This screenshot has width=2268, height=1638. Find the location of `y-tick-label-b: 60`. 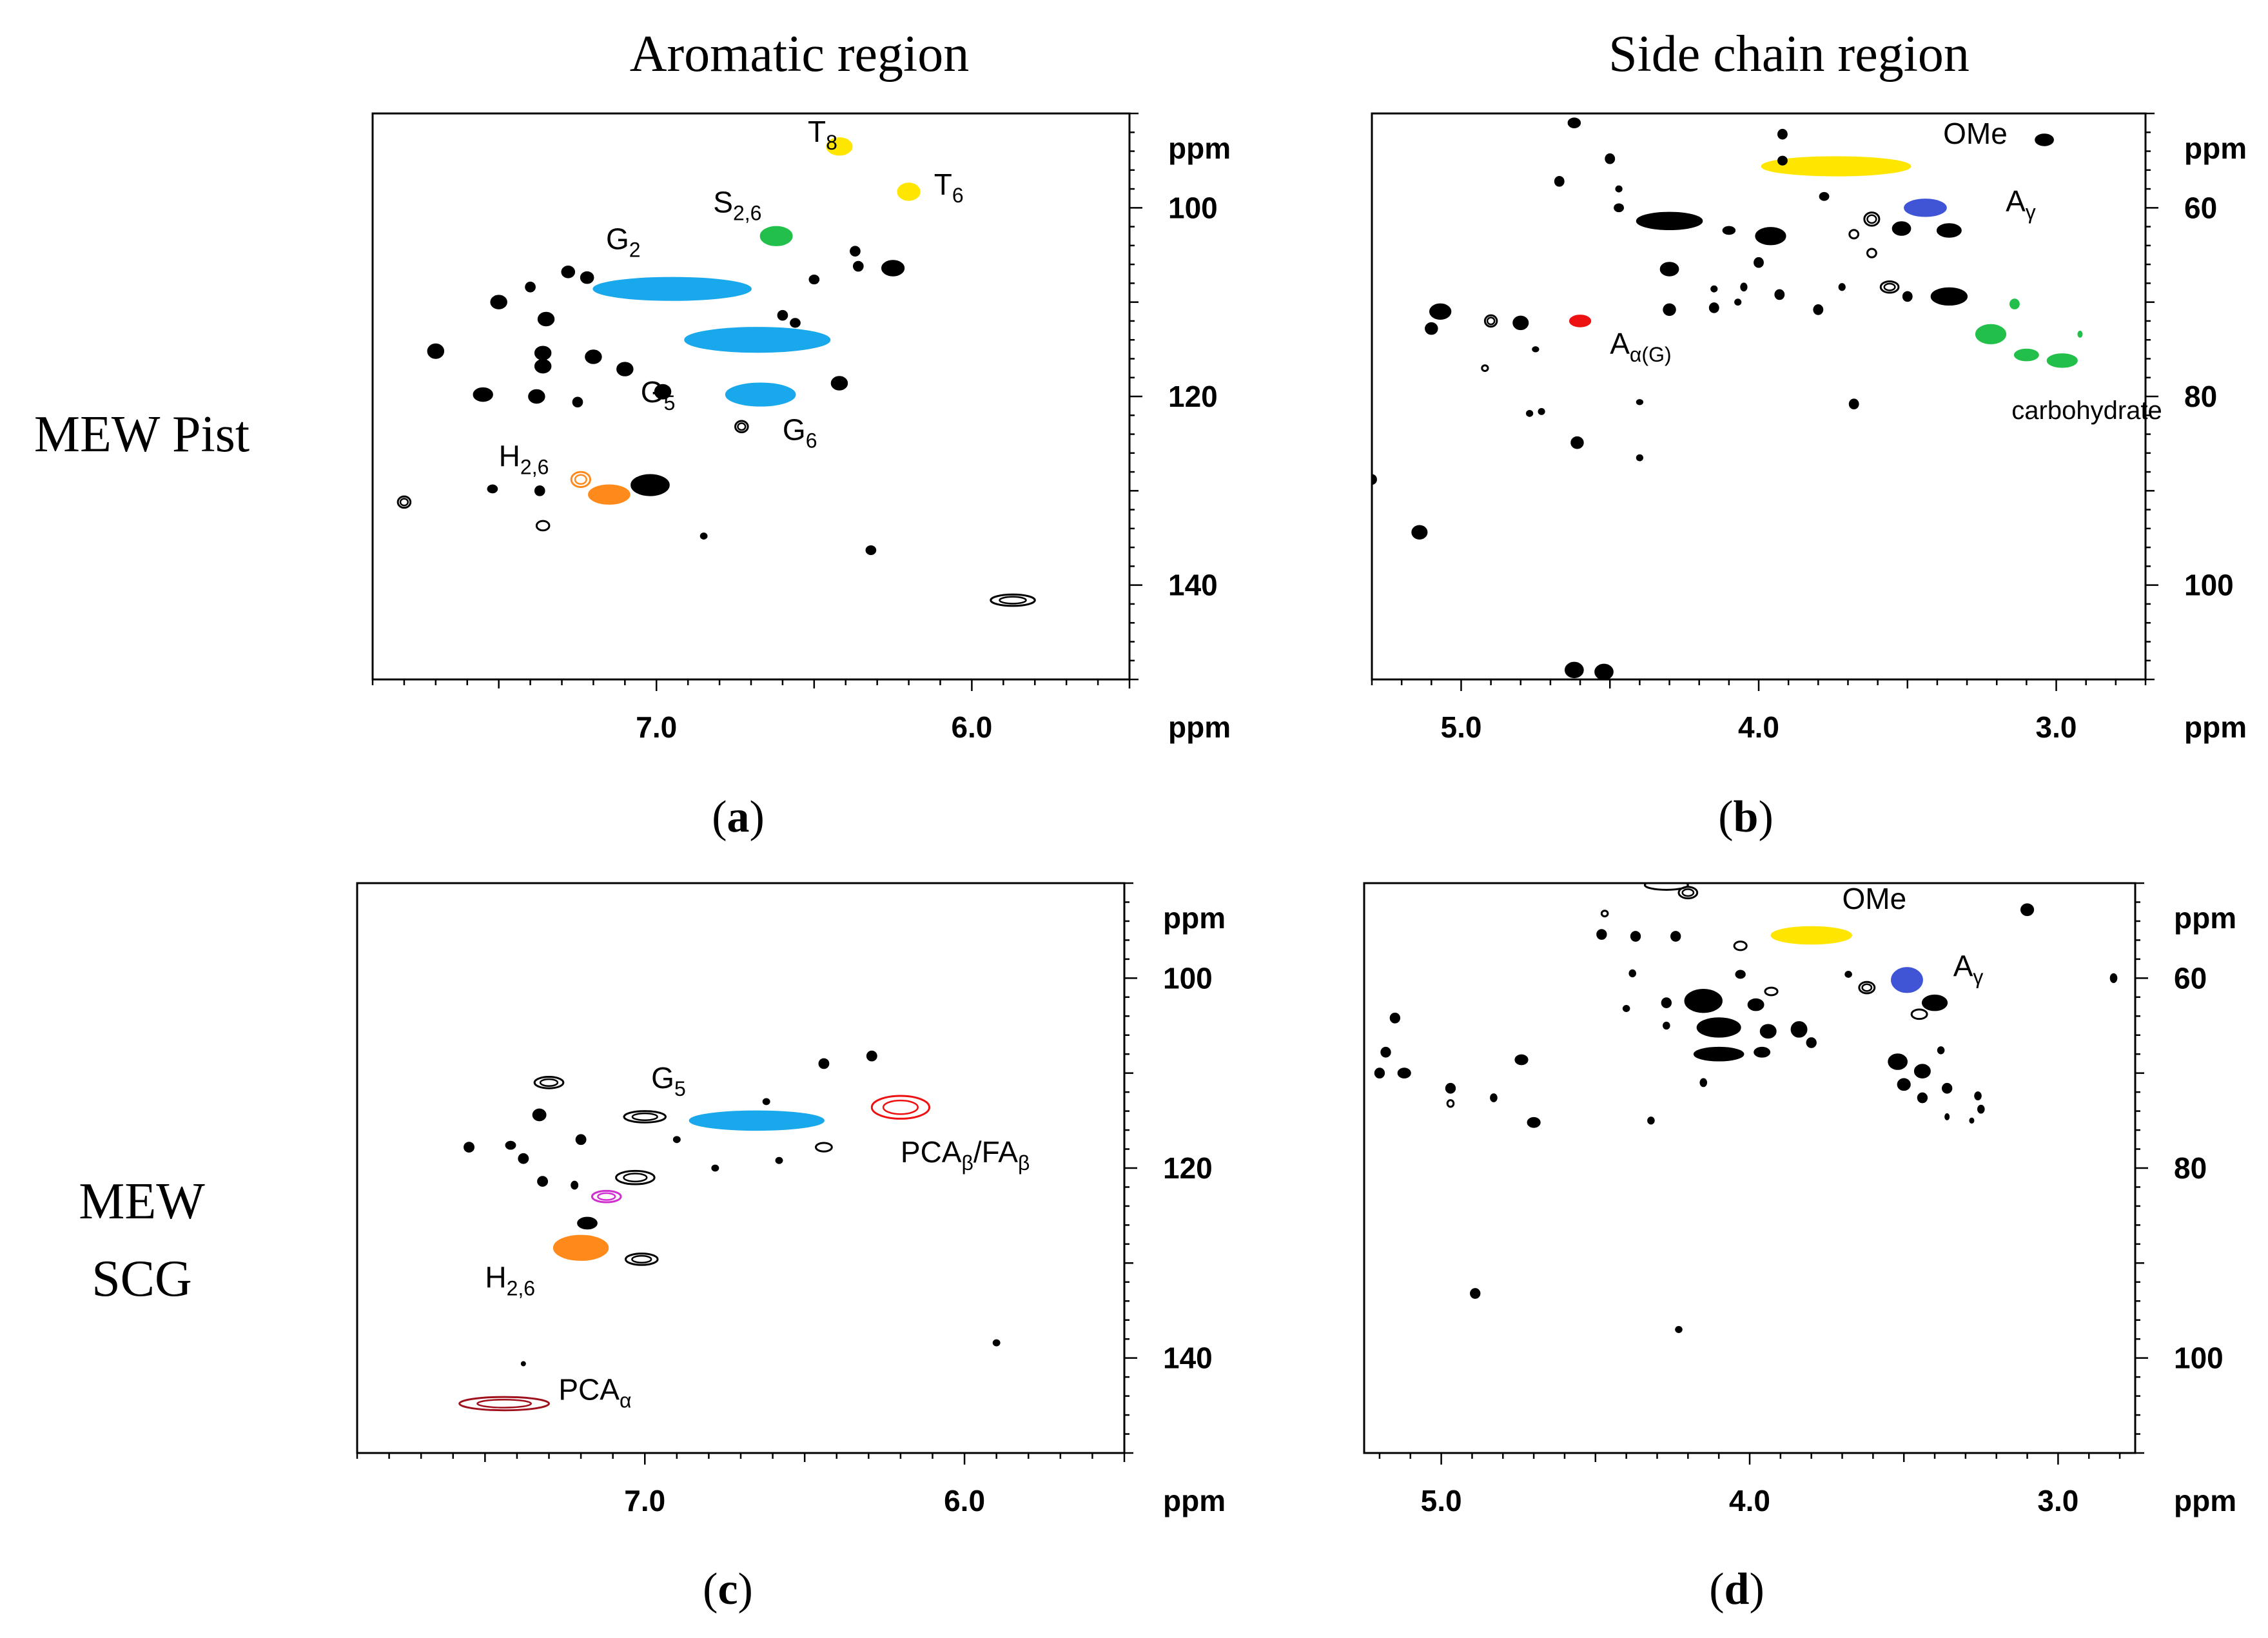

y-tick-label-b: 60 is located at coordinates (2200, 207).